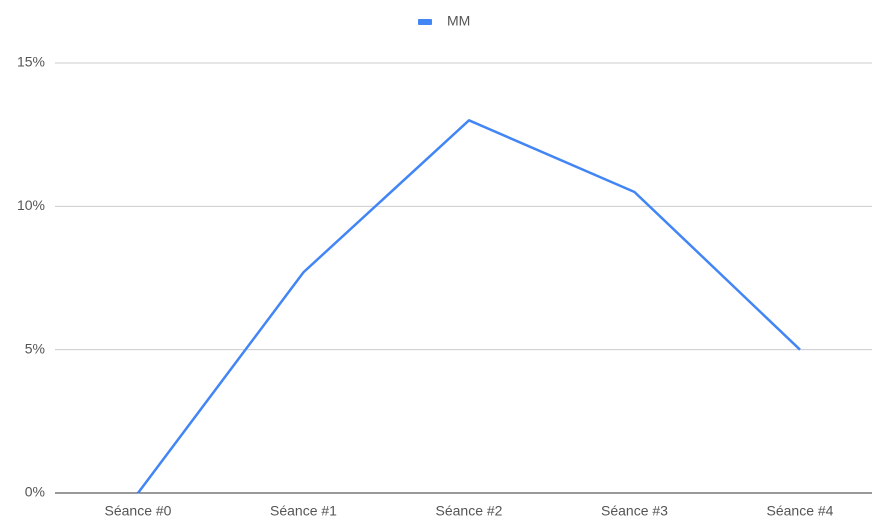 Image resolution: width=872 pixels, height=522 pixels. What do you see at coordinates (458, 21) in the screenshot?
I see `legend-label: MM` at bounding box center [458, 21].